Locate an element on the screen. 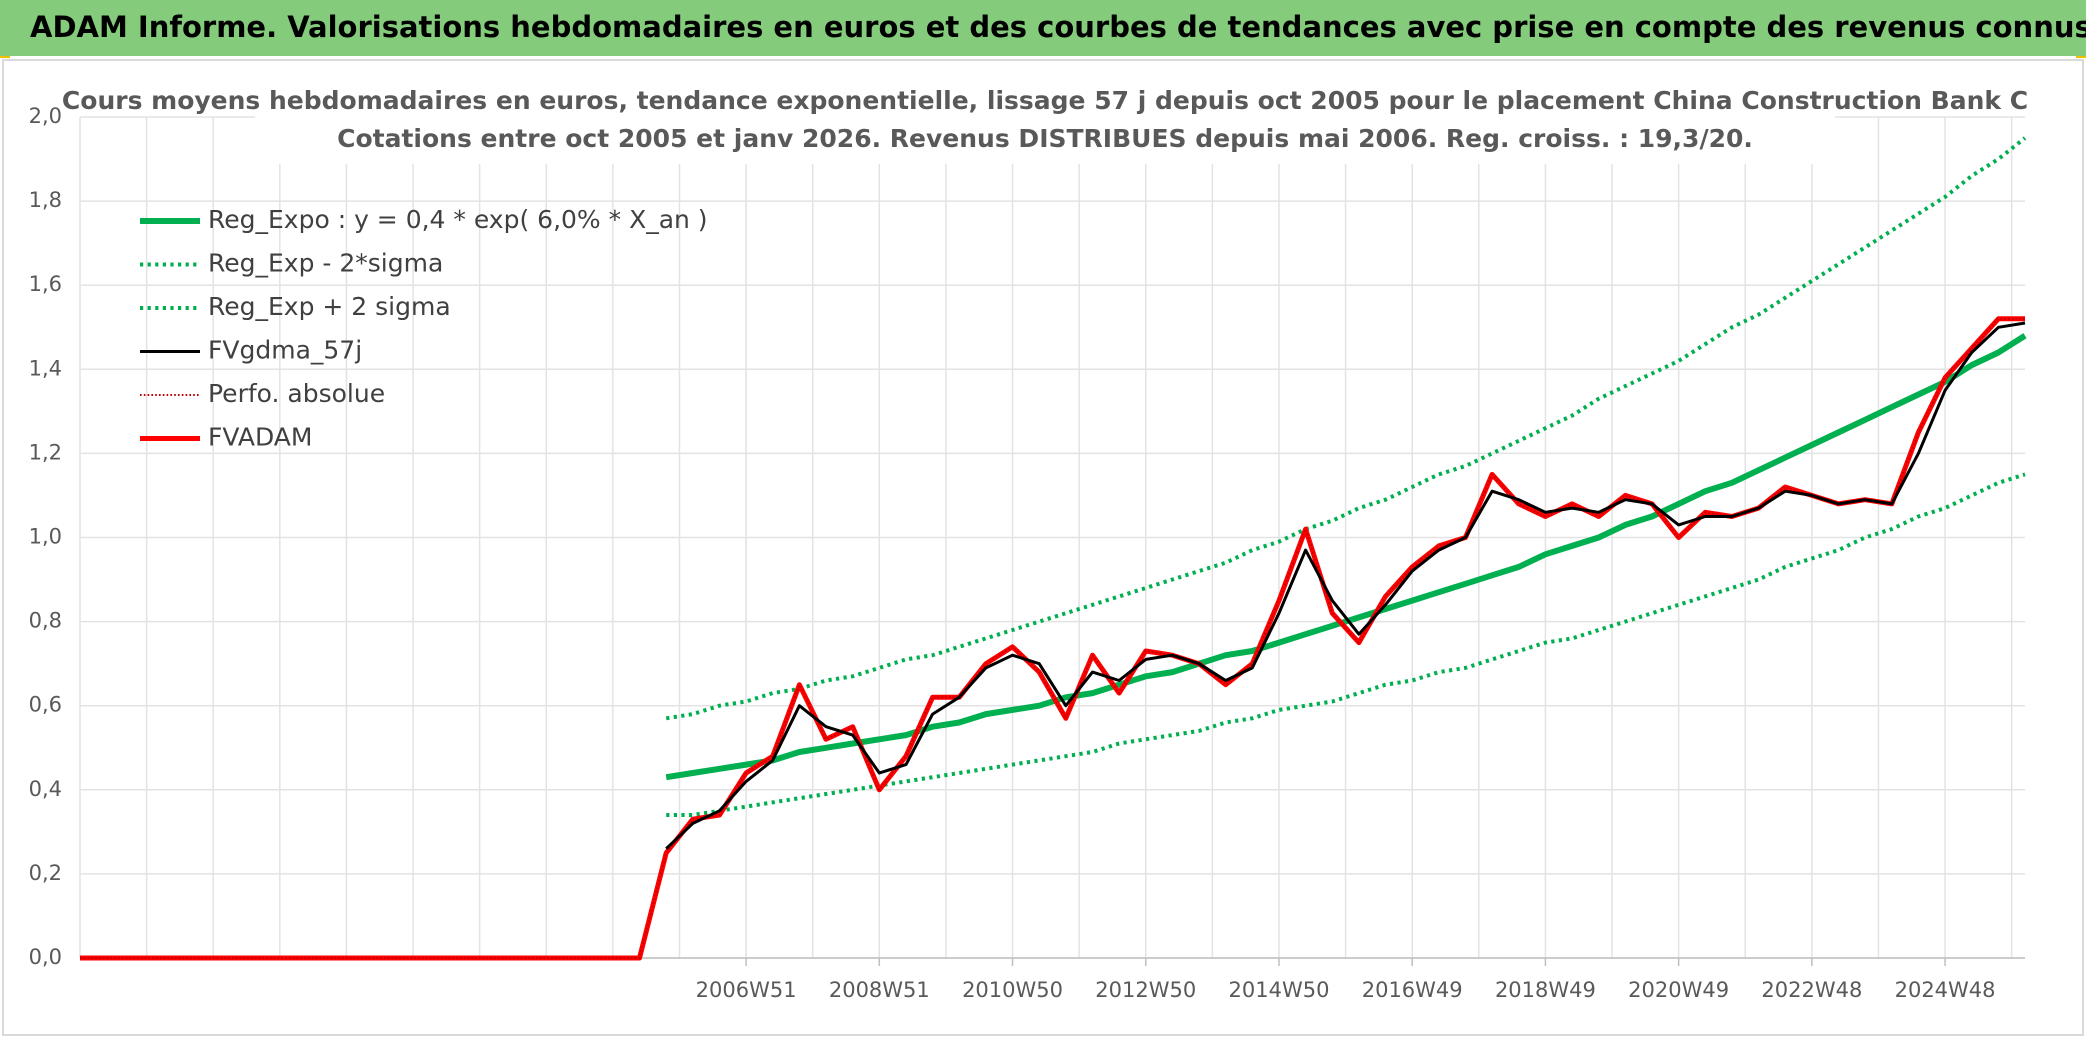 The height and width of the screenshot is (1042, 2086). header-bar is located at coordinates (1043, 28).